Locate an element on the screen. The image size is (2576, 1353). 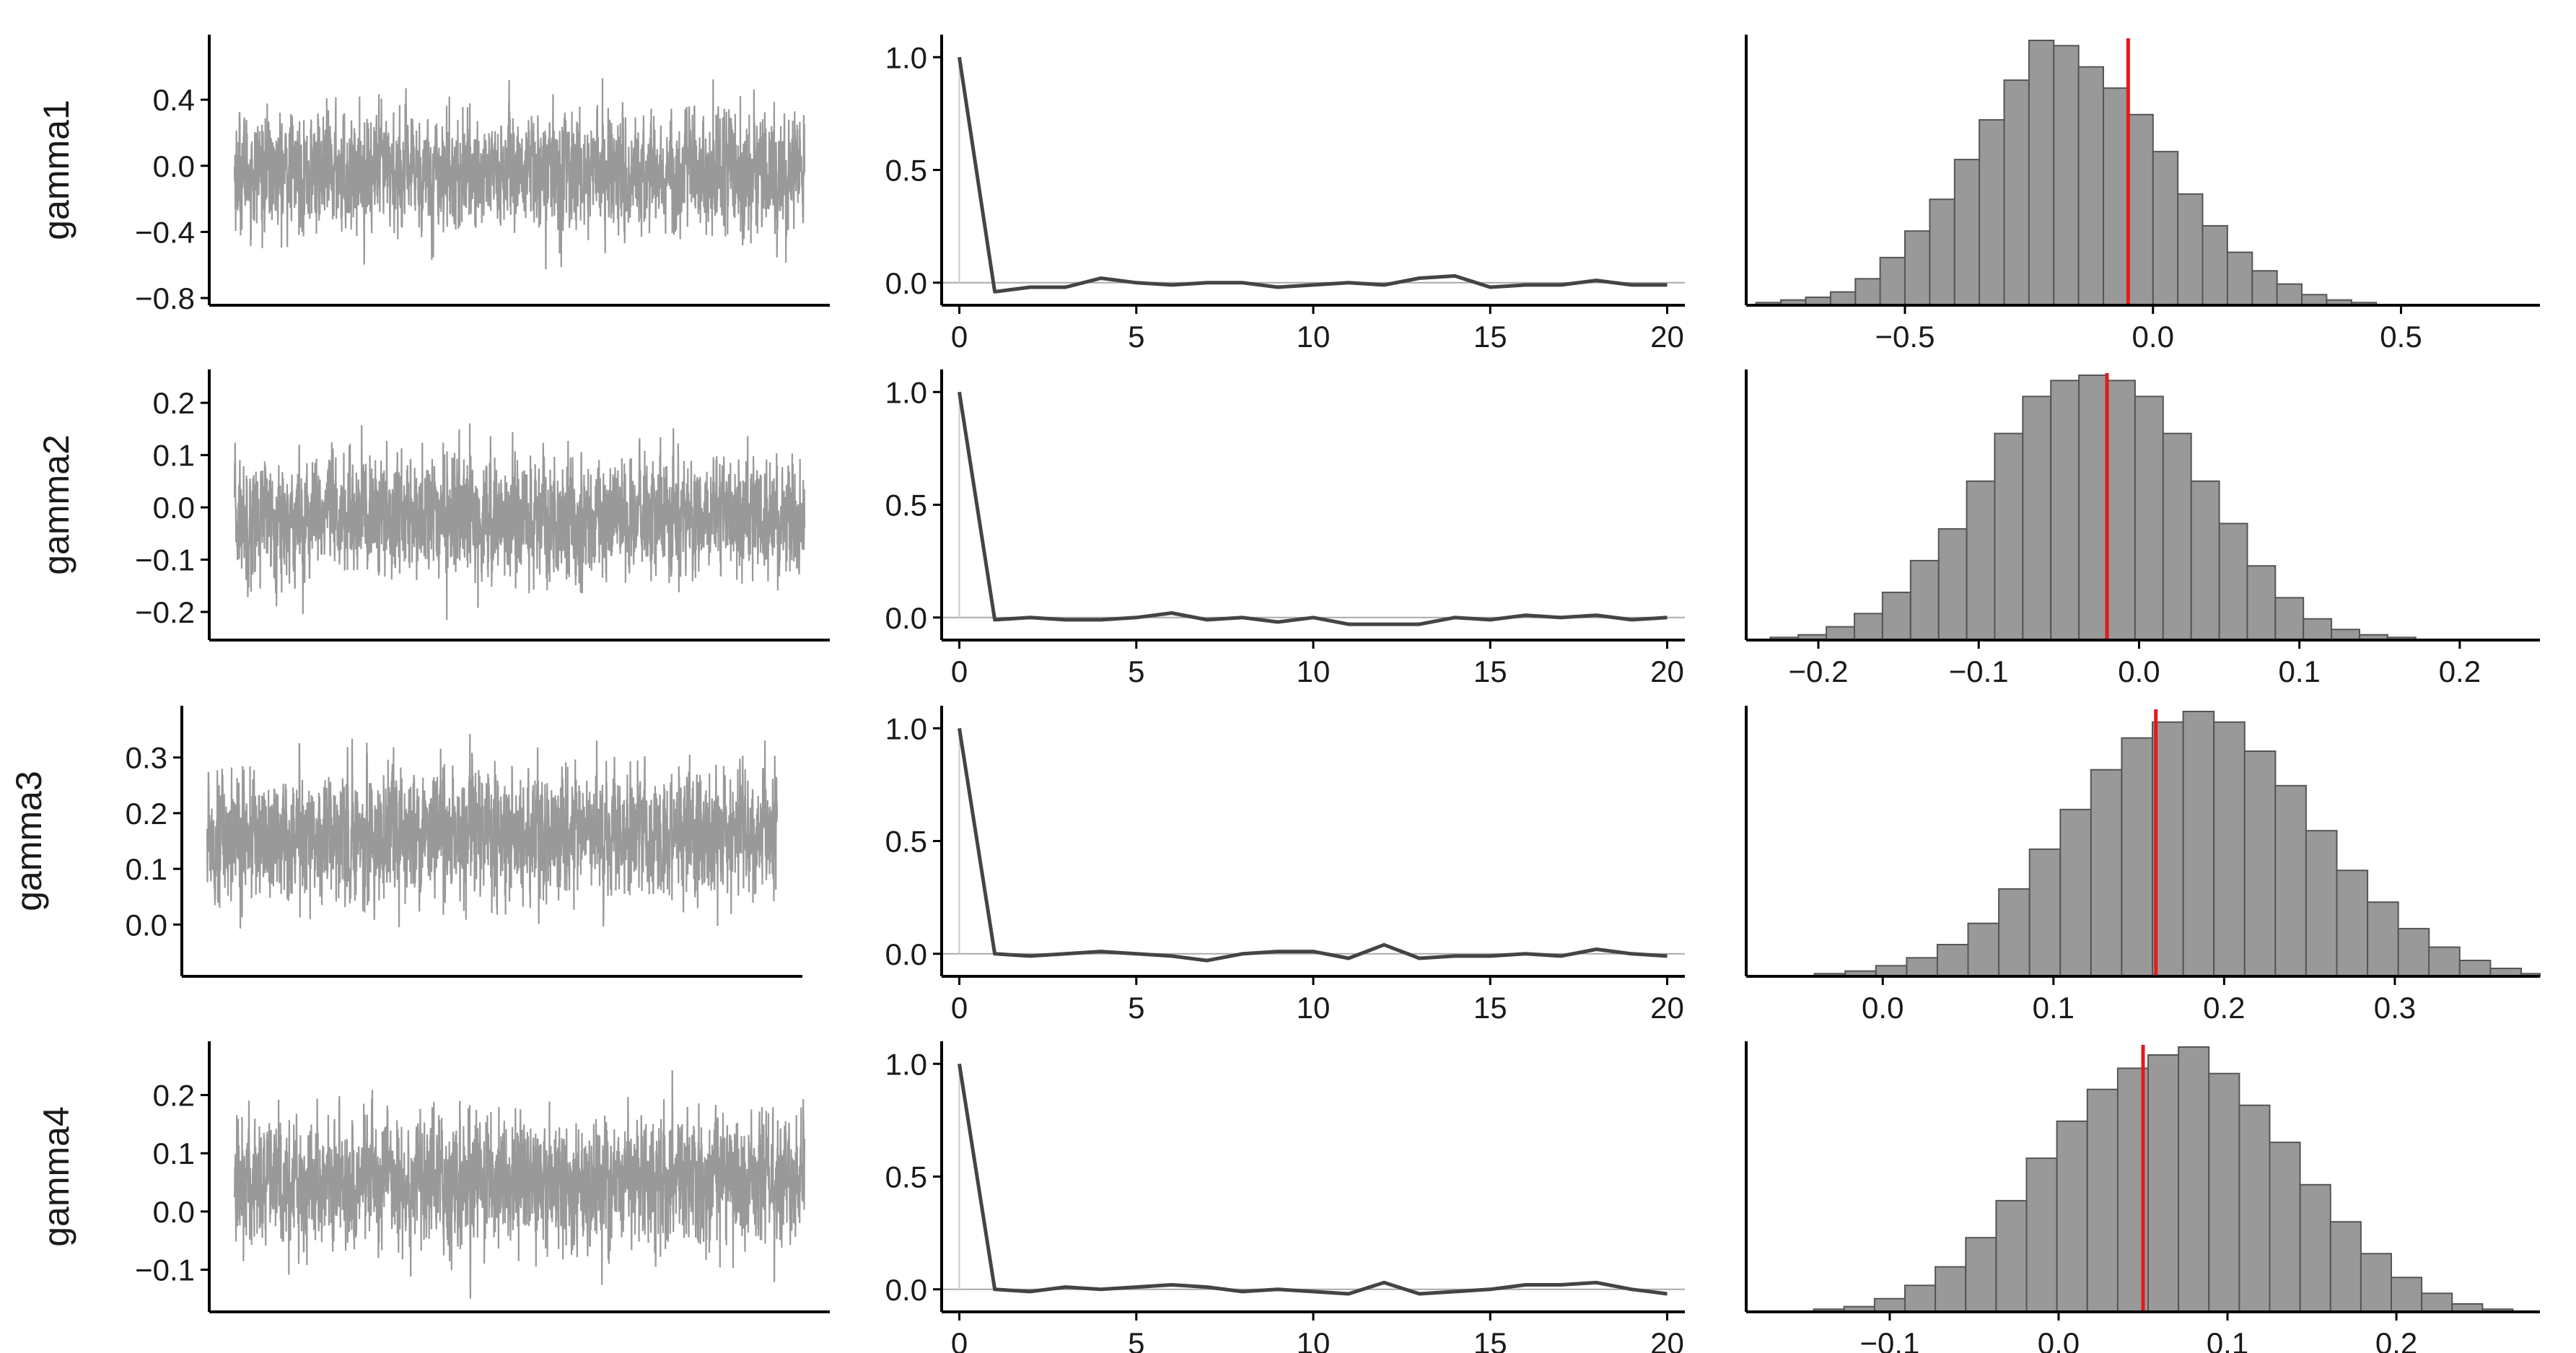
hist-x-tick-label: 0.3 is located at coordinates (2395, 1008).